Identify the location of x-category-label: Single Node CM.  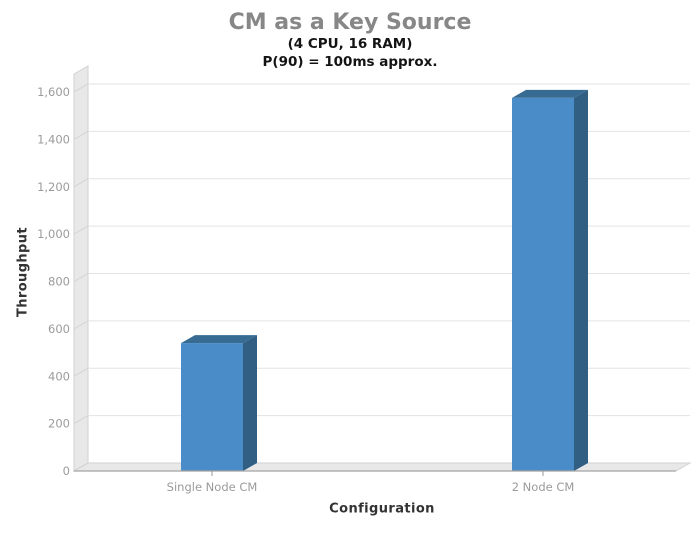
(212, 487).